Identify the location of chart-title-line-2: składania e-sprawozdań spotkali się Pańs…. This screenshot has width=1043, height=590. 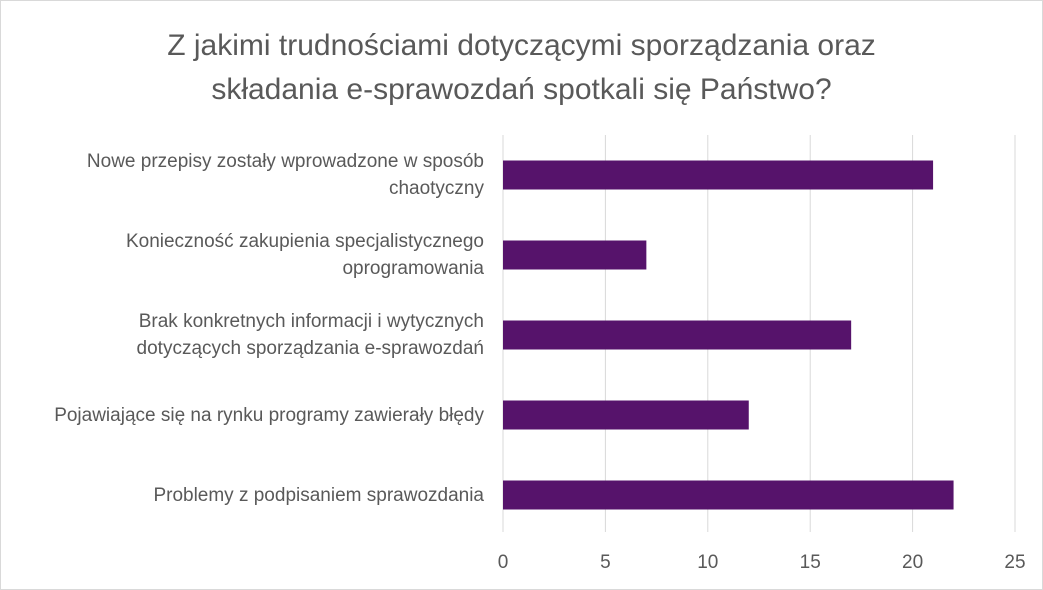
(521, 89).